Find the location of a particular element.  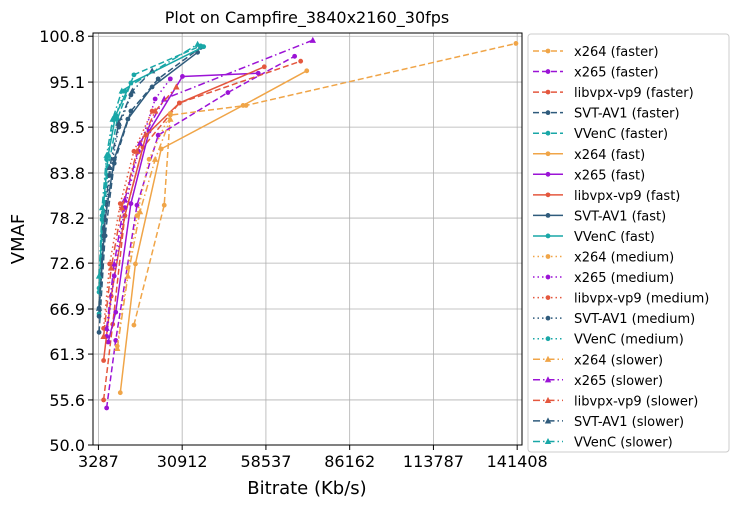

series-svt-av1-slower is located at coordinates (125, 189).